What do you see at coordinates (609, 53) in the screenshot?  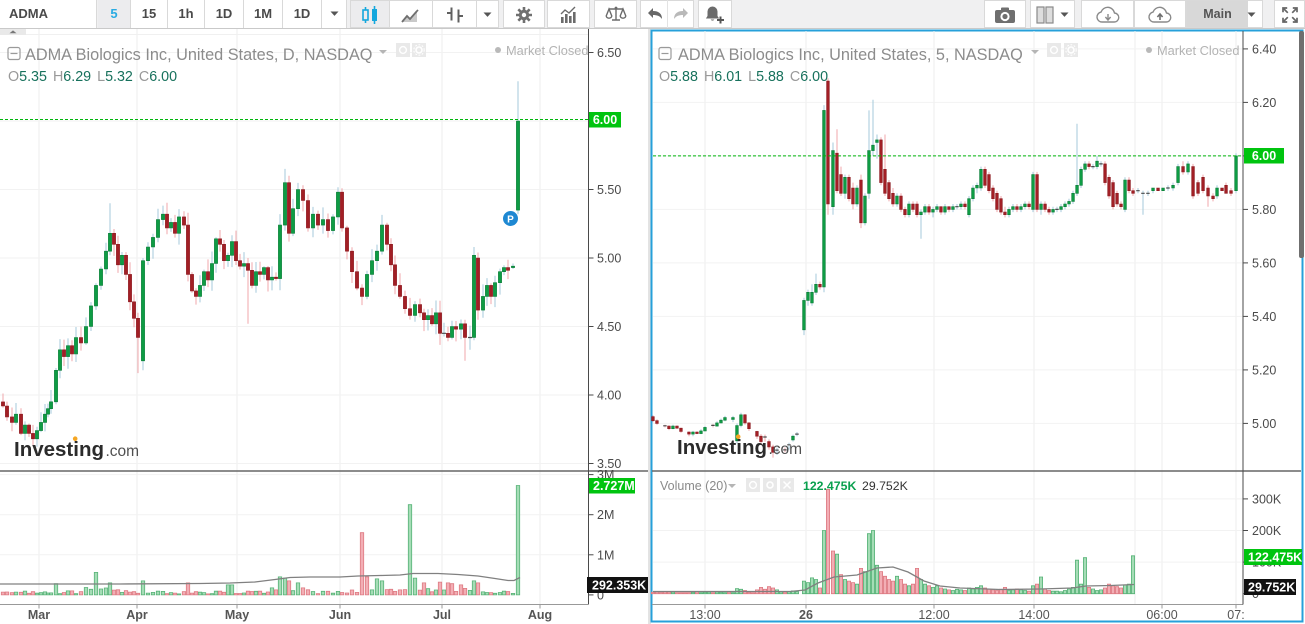 I see `svg-text: 6.50` at bounding box center [609, 53].